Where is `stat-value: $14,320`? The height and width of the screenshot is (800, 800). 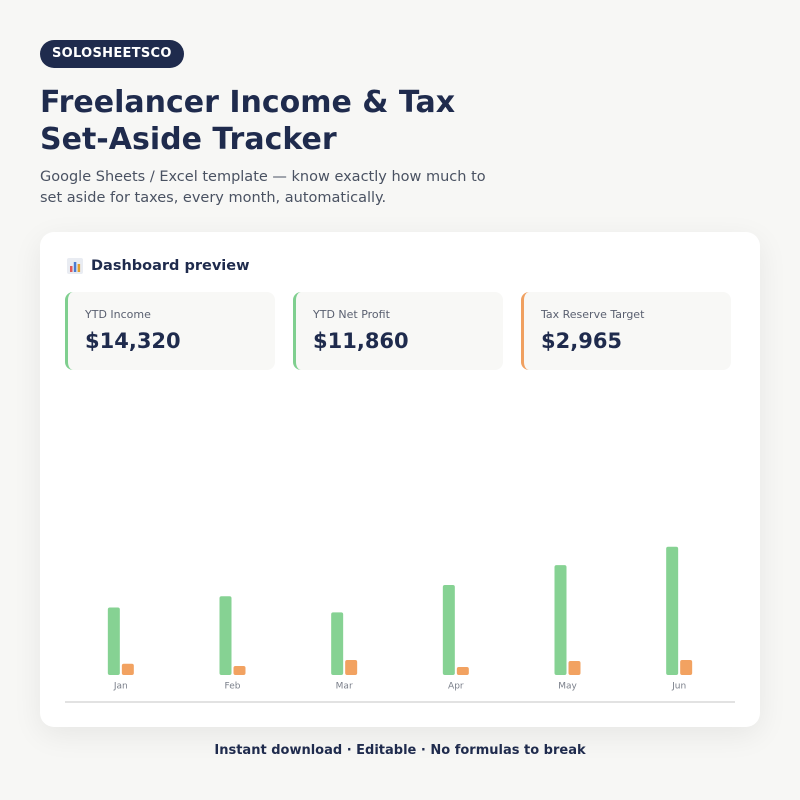 stat-value: $14,320 is located at coordinates (133, 341).